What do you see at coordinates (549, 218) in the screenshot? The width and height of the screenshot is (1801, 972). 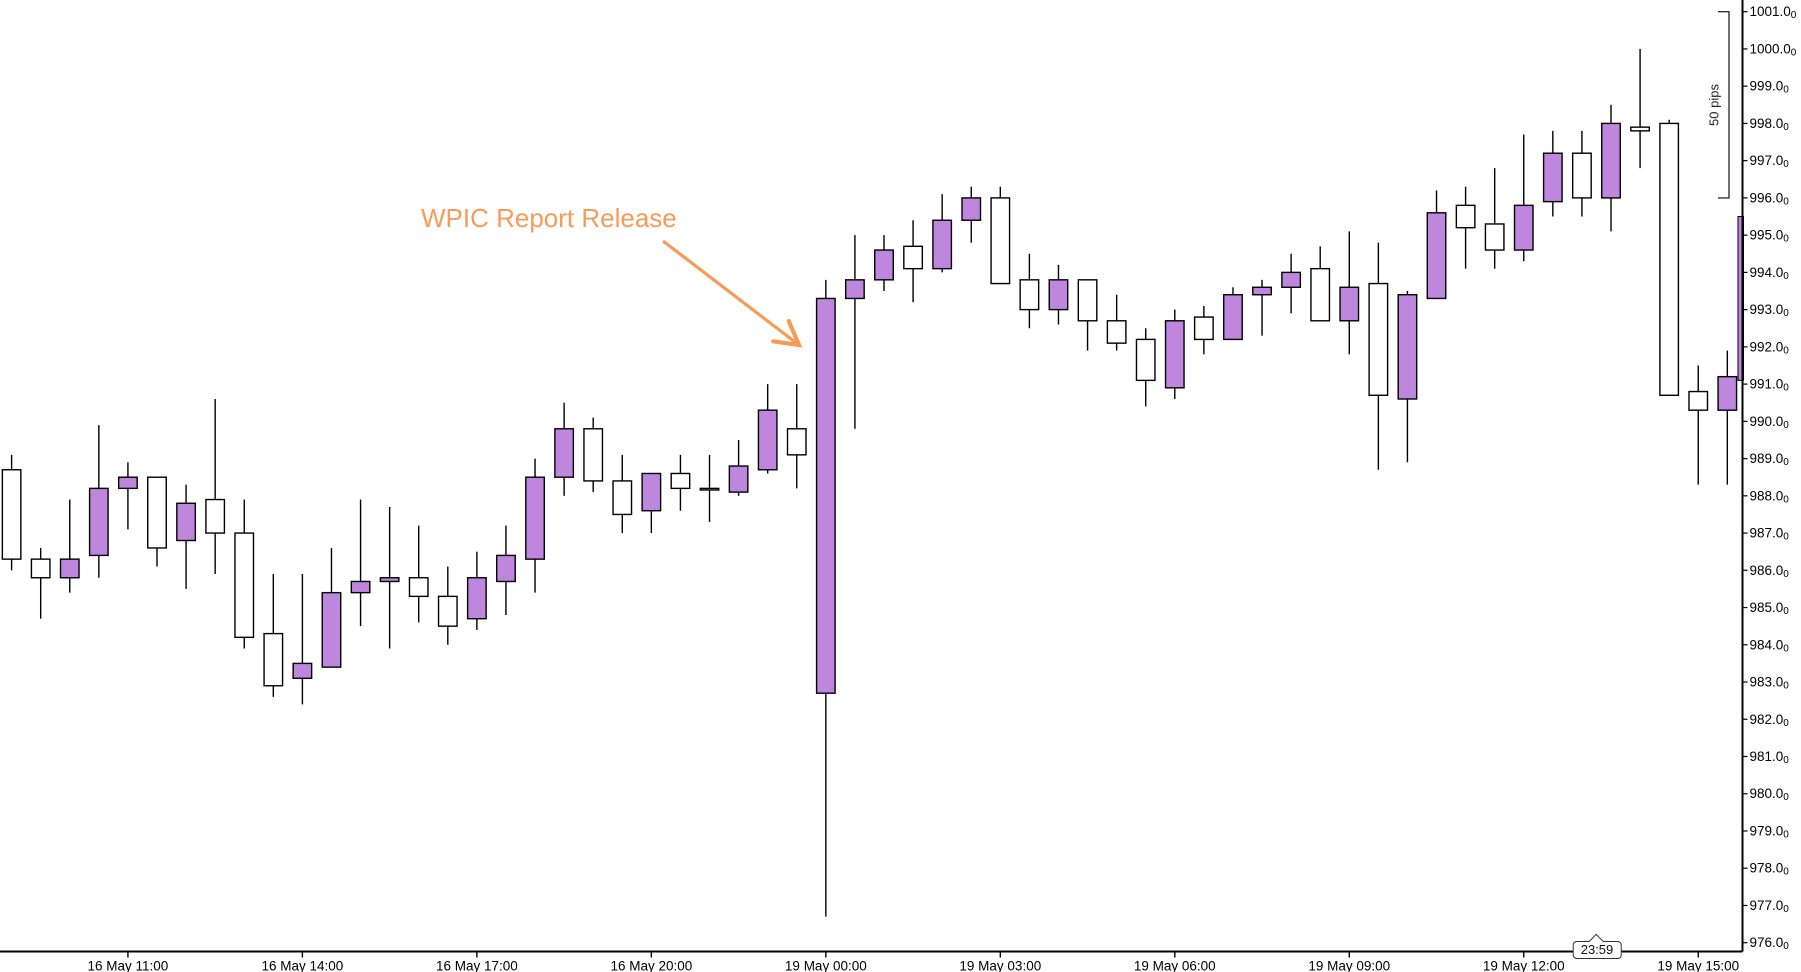 I see `annotation-text: WPIC Report Release` at bounding box center [549, 218].